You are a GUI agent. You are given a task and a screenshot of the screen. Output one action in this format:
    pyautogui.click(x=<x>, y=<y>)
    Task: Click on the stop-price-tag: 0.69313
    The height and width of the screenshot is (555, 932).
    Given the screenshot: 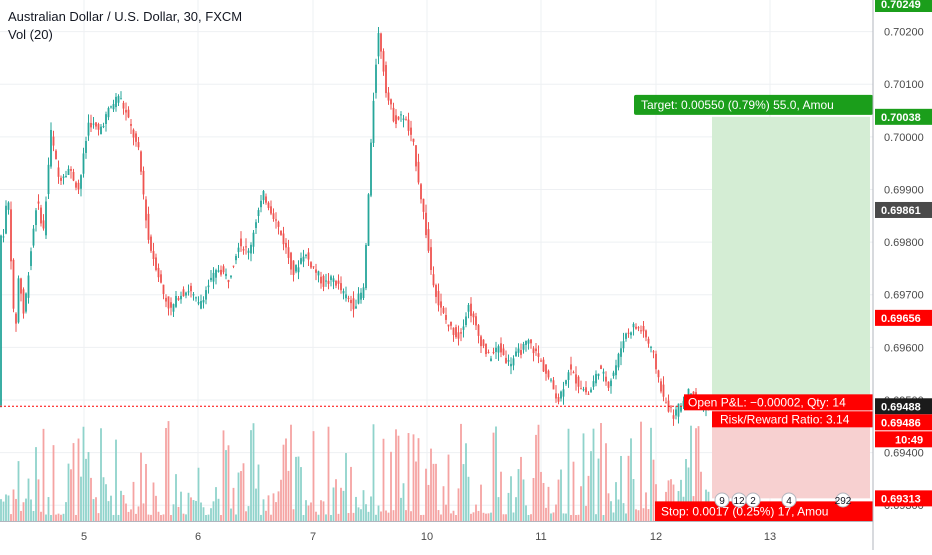 What is the action you would take?
    pyautogui.click(x=901, y=499)
    